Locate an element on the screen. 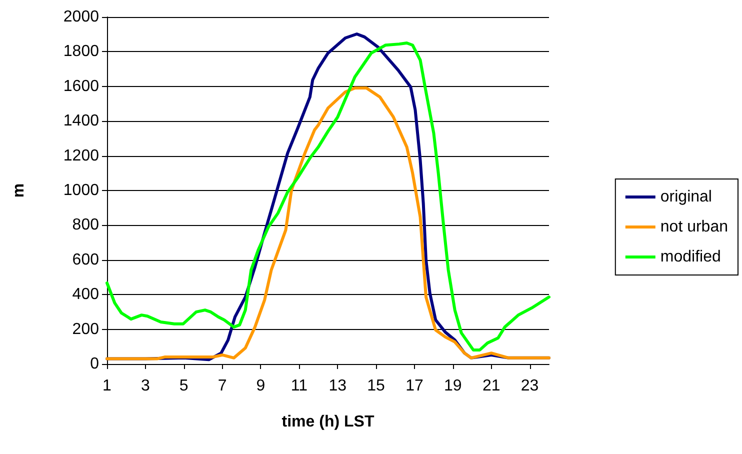 The height and width of the screenshot is (454, 742). x-axis-title: time (h) LST is located at coordinates (328, 422).